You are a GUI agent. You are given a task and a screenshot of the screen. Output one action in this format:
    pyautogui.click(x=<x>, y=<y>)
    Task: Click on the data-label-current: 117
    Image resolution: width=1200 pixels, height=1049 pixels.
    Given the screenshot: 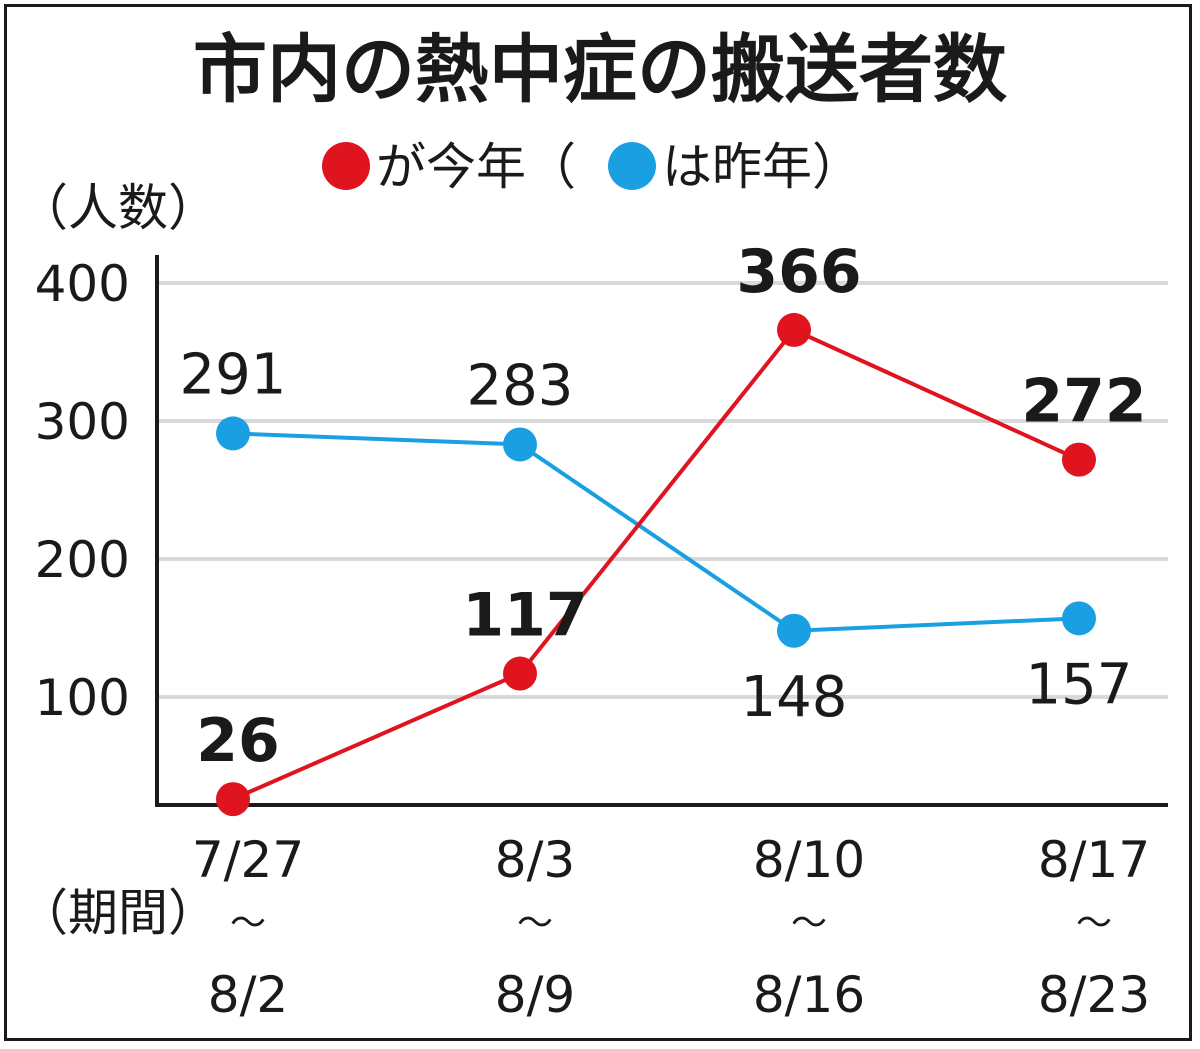 What is the action you would take?
    pyautogui.click(x=524, y=616)
    